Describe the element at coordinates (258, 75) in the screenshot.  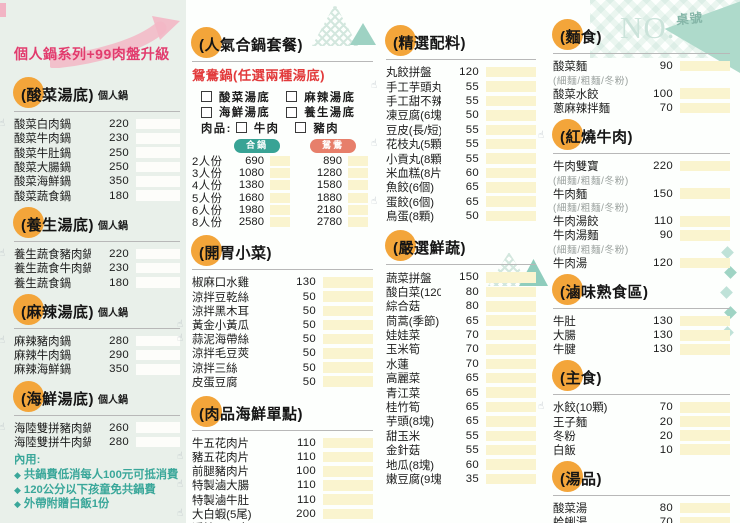
I see `combo-subtitle: 鴛鴦鍋(任選兩種湯底)` at that location.